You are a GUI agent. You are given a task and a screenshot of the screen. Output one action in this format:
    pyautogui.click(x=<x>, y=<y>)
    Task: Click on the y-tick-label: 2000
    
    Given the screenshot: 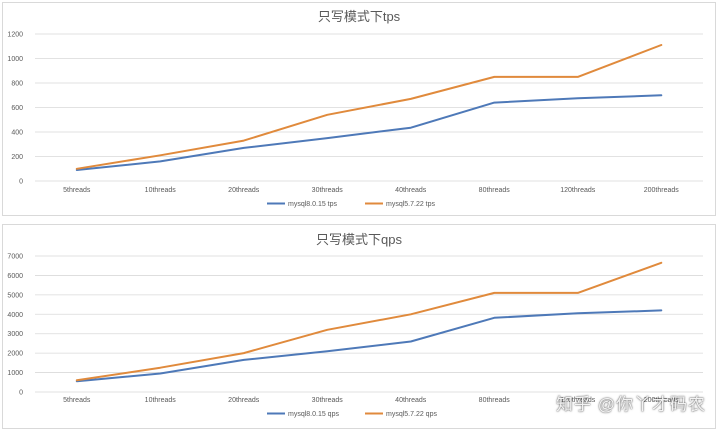 What is the action you would take?
    pyautogui.click(x=15, y=354)
    